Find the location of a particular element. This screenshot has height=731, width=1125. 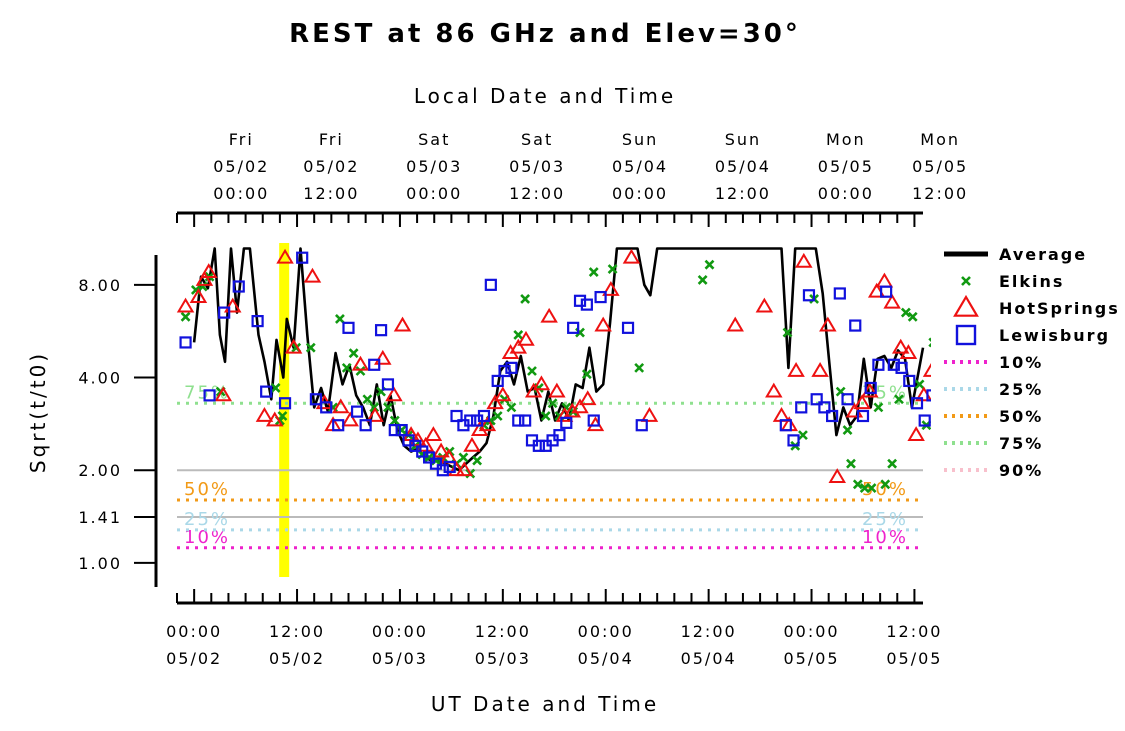

x-tick-label-2: 05/03 is located at coordinates (400, 658).